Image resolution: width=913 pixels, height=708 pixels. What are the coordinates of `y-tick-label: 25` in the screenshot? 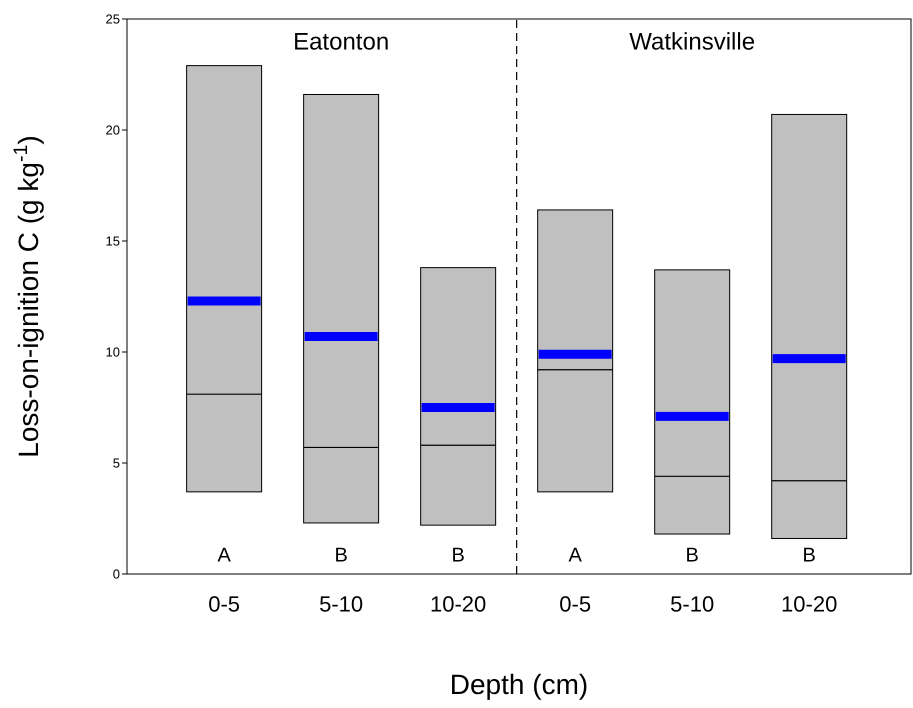 It's located at (113, 19).